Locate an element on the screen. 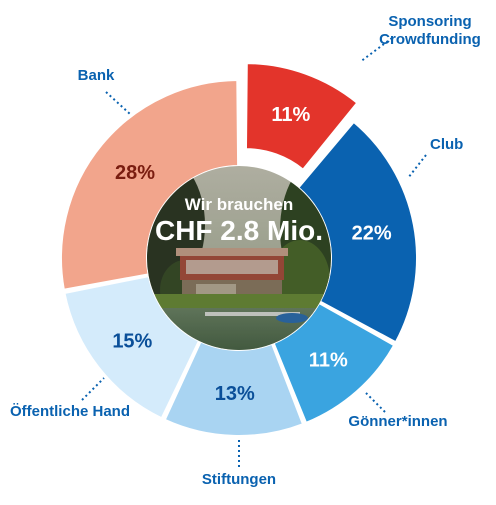 Image resolution: width=496 pixels, height=505 pixels. slice-0-label-line-0: Sponsoring is located at coordinates (429, 21).